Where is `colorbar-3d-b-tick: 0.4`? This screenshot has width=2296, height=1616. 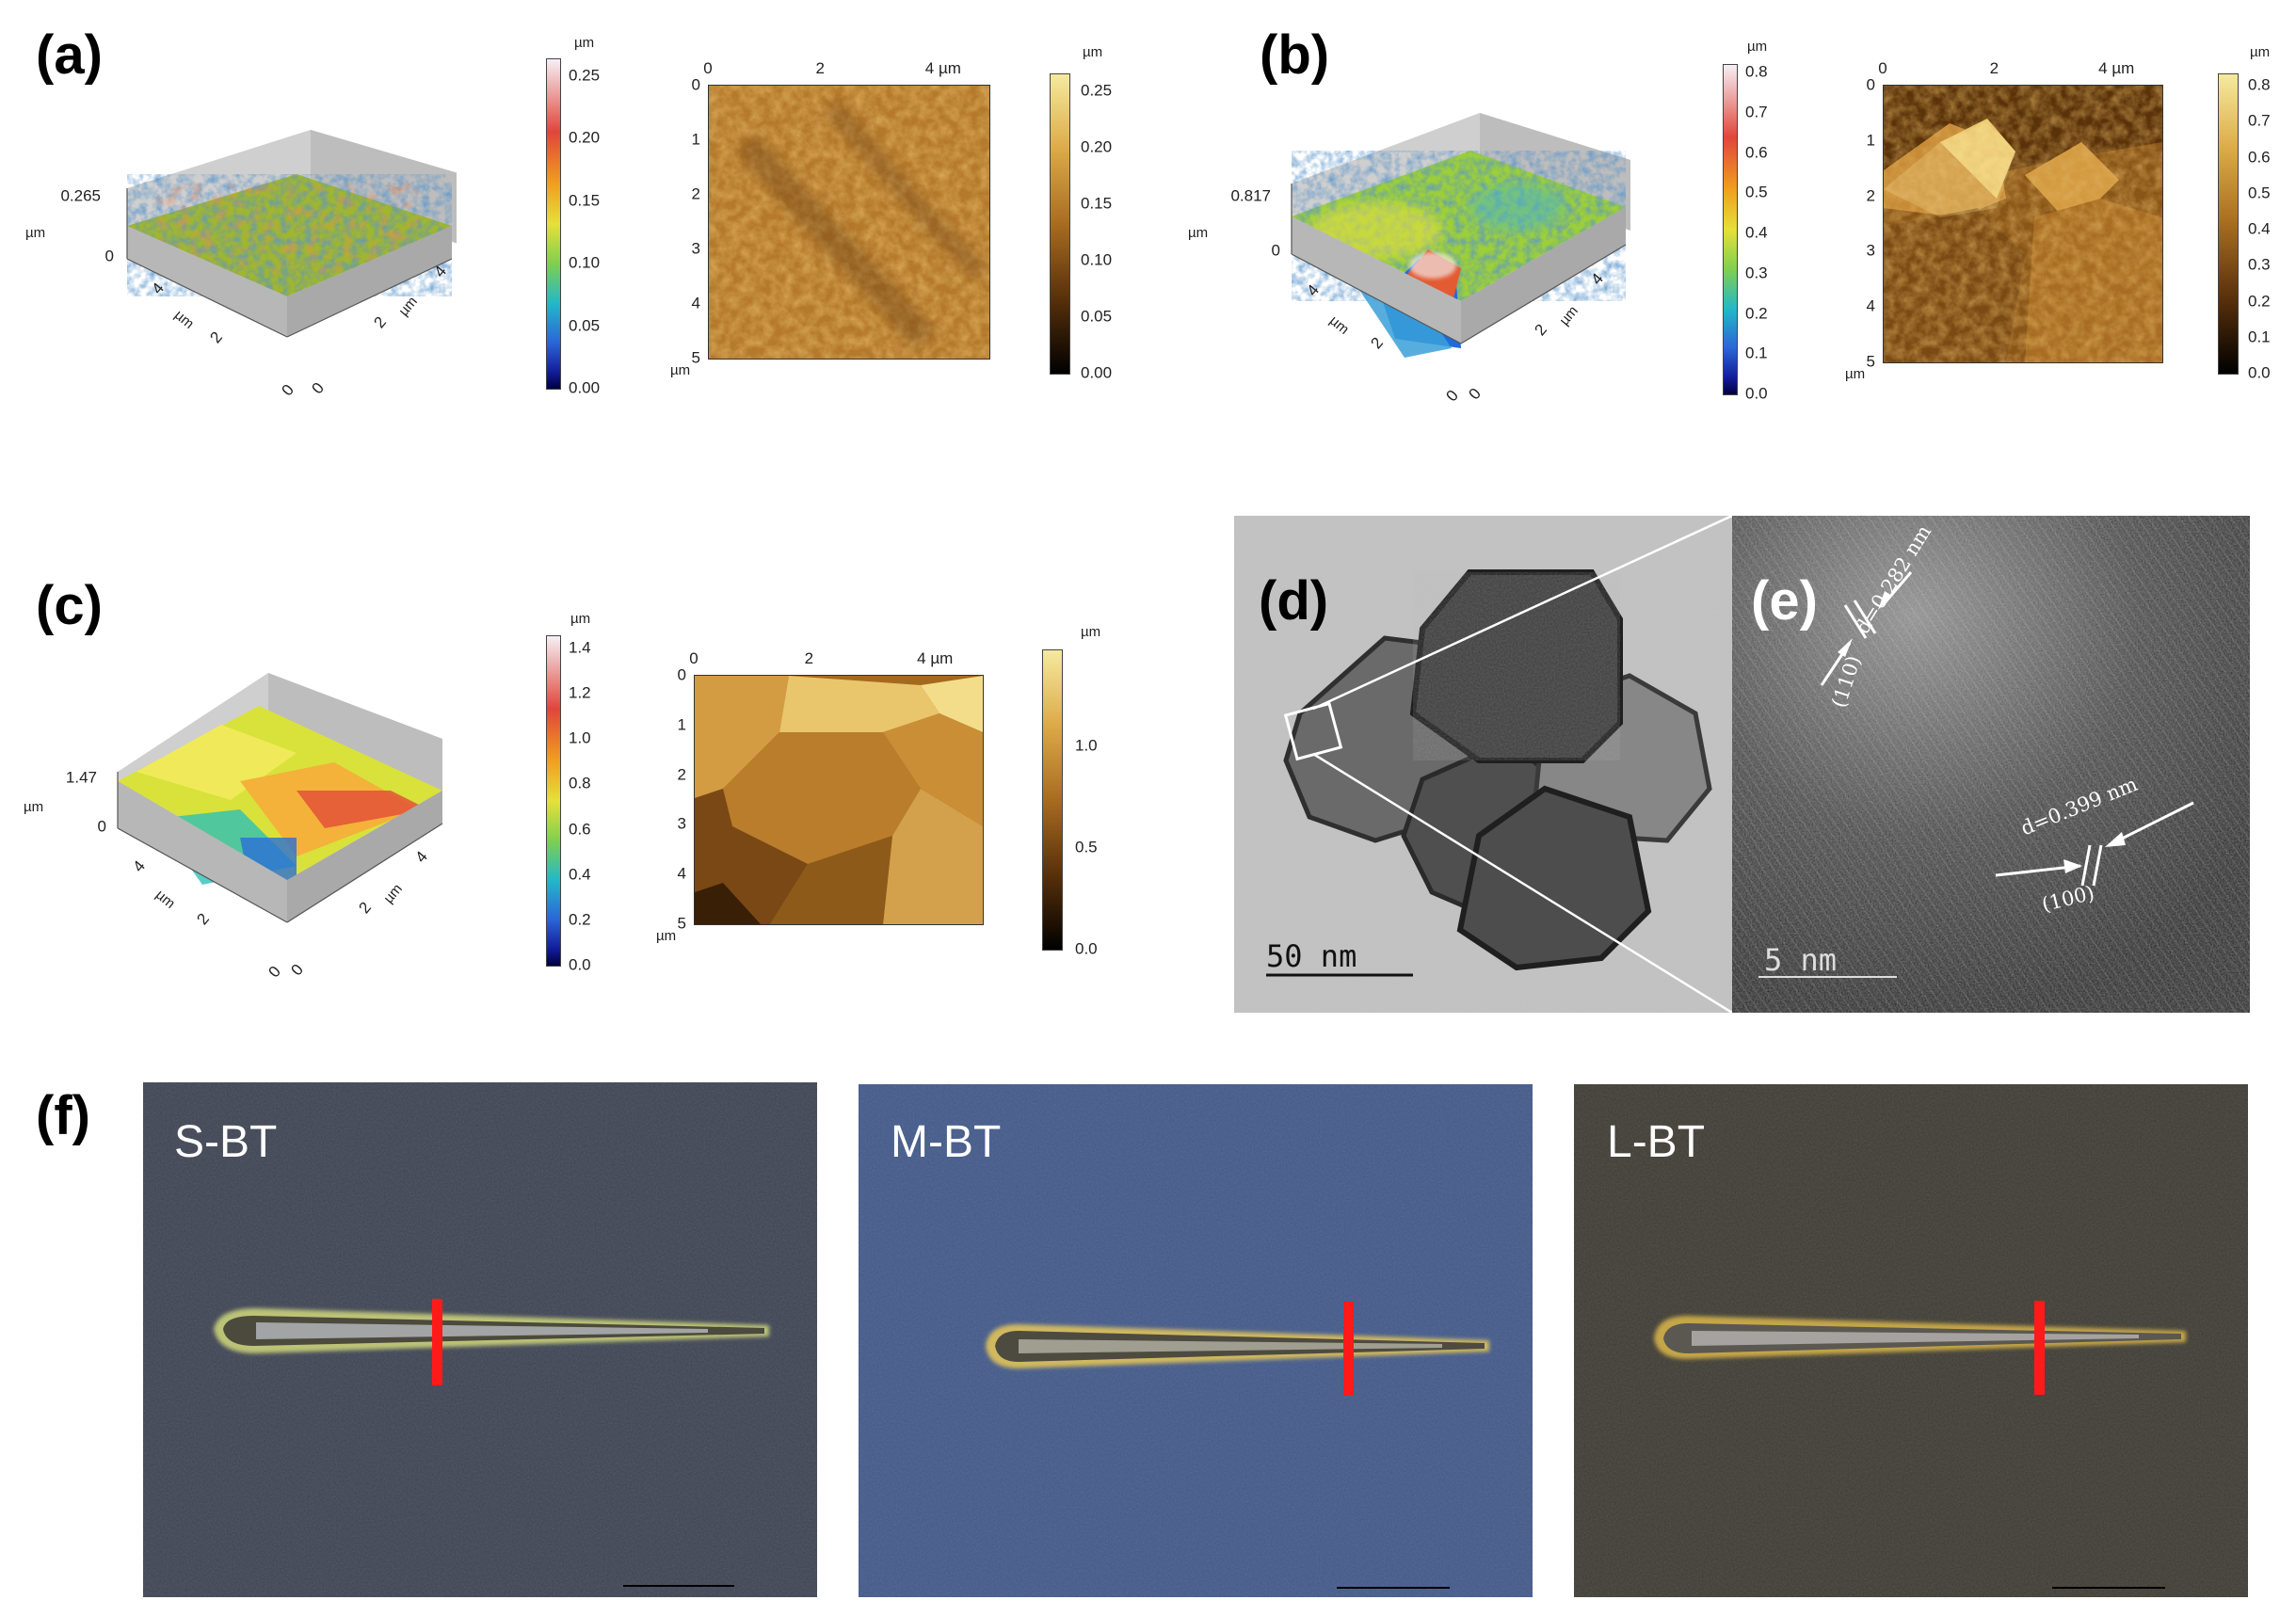 colorbar-3d-b-tick: 0.4 is located at coordinates (1757, 232).